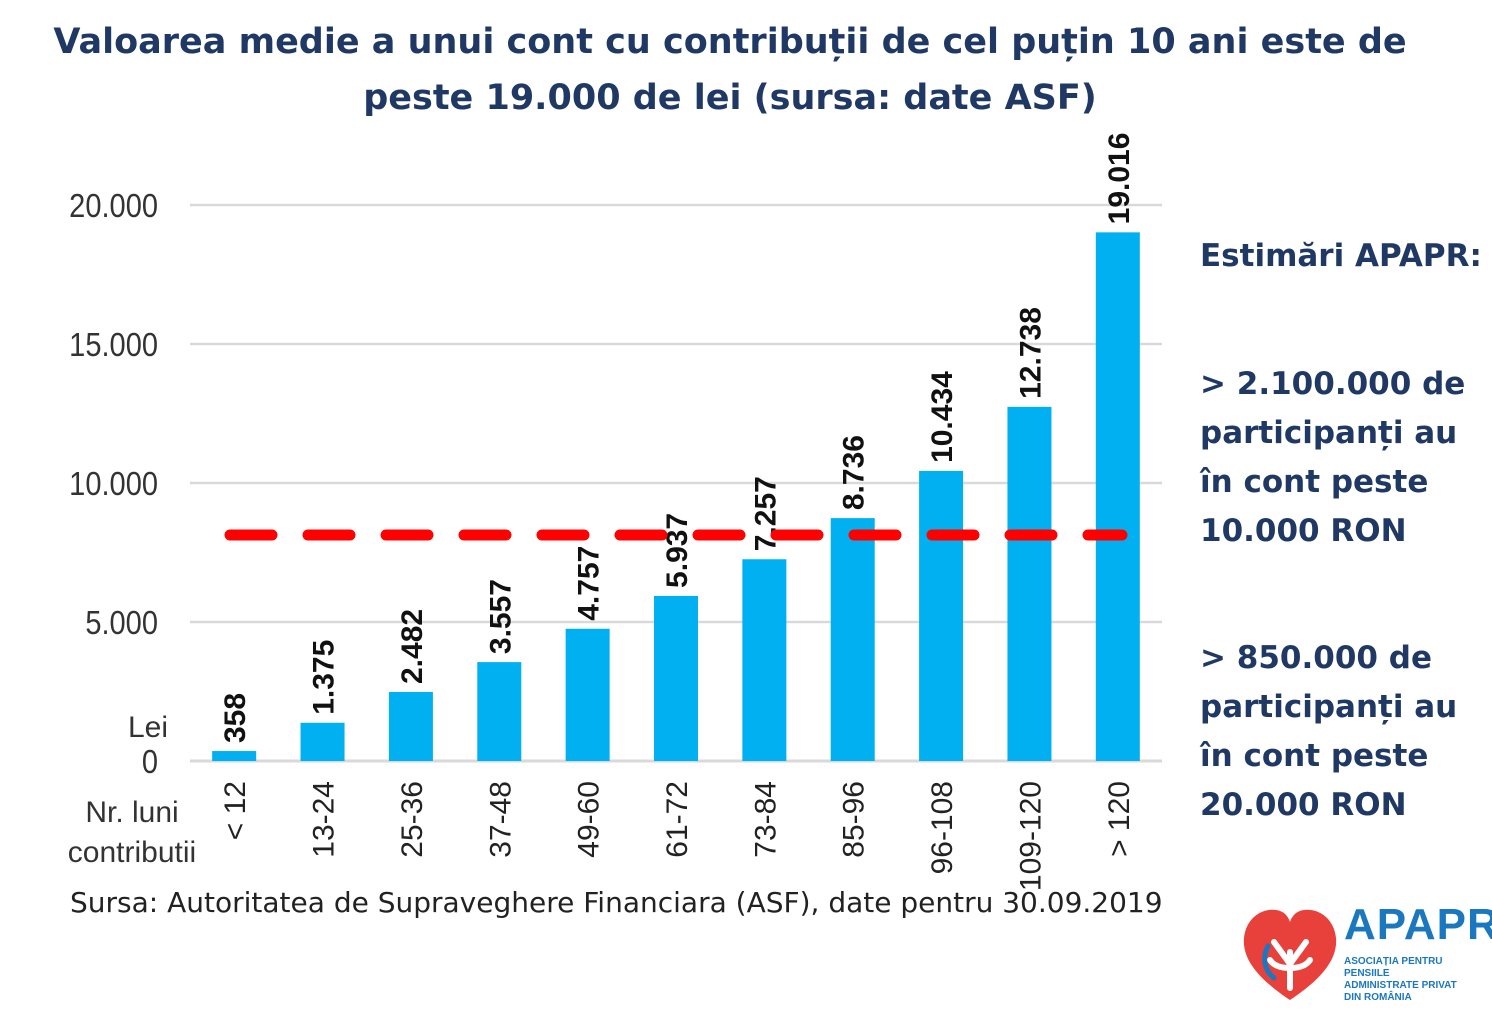 The height and width of the screenshot is (1022, 1492). What do you see at coordinates (113, 344) in the screenshot?
I see `y-tick-label: 15.000` at bounding box center [113, 344].